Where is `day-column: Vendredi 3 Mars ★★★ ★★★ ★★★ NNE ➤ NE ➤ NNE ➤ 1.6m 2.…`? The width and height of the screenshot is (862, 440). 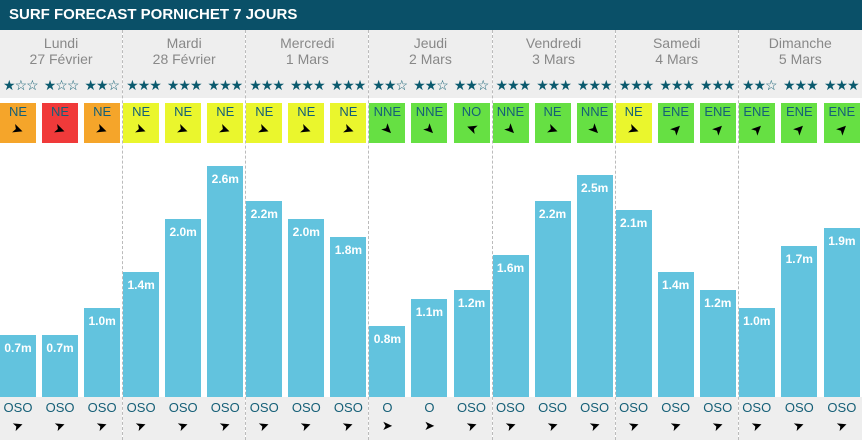
day-column: Vendredi 3 Mars ★★★ ★★★ ★★★ NNE ➤ NE ➤ NNE ➤ 1.6m 2.… is located at coordinates (554, 235).